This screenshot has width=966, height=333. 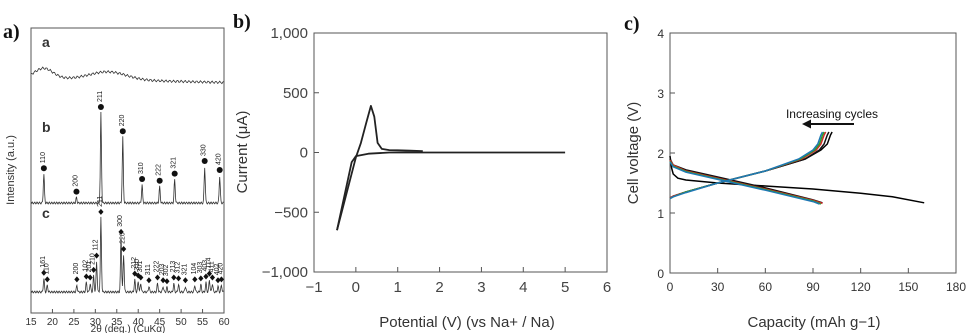 What do you see at coordinates (89, 267) in the screenshot?
I see `peak-hkl-label: 201` at bounding box center [89, 267].